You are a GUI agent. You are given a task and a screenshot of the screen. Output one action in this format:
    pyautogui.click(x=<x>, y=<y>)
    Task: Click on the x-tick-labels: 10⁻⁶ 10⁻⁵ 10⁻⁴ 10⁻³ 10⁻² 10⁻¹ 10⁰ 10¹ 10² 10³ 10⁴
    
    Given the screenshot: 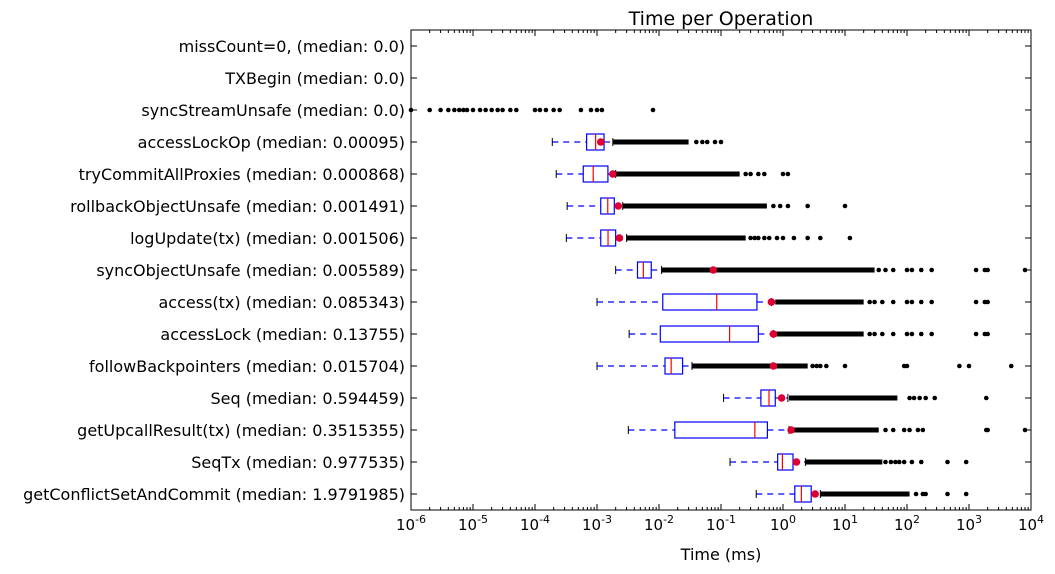 What is the action you would take?
    pyautogui.click(x=720, y=523)
    